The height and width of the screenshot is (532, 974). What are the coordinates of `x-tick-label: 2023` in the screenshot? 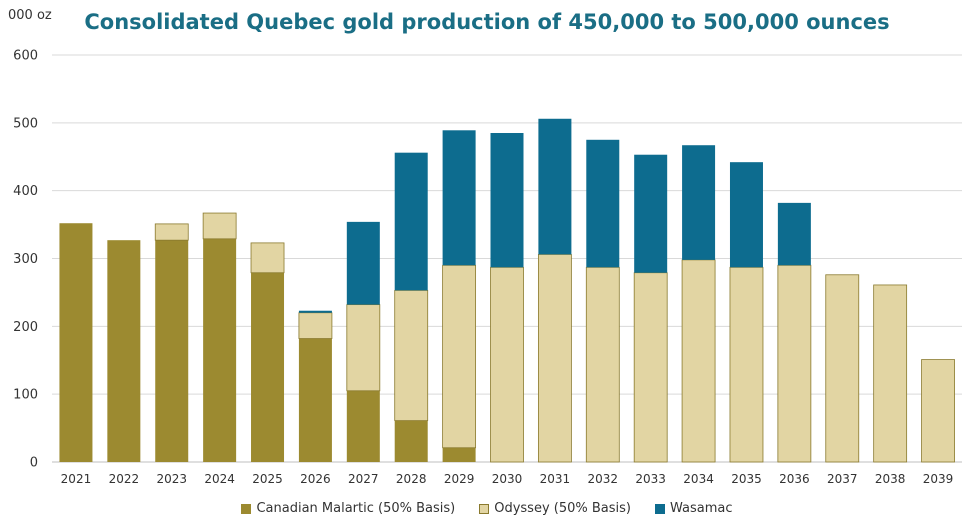 It's located at (171, 479).